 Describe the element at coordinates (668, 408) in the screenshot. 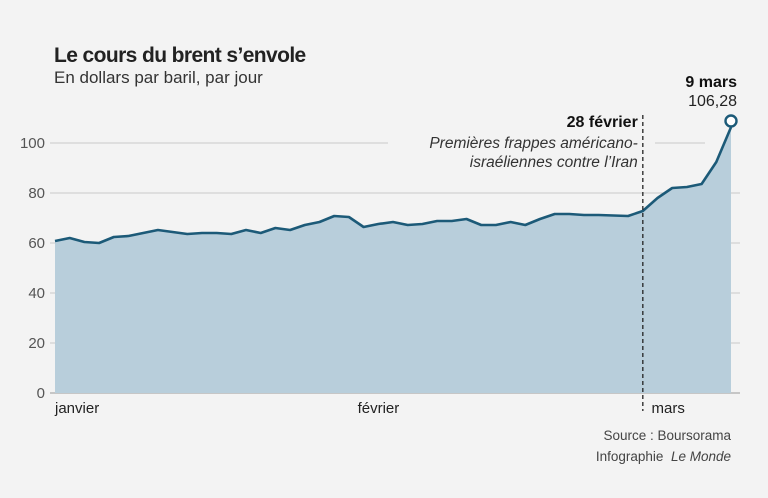

I see `x-tick-label: mars` at that location.